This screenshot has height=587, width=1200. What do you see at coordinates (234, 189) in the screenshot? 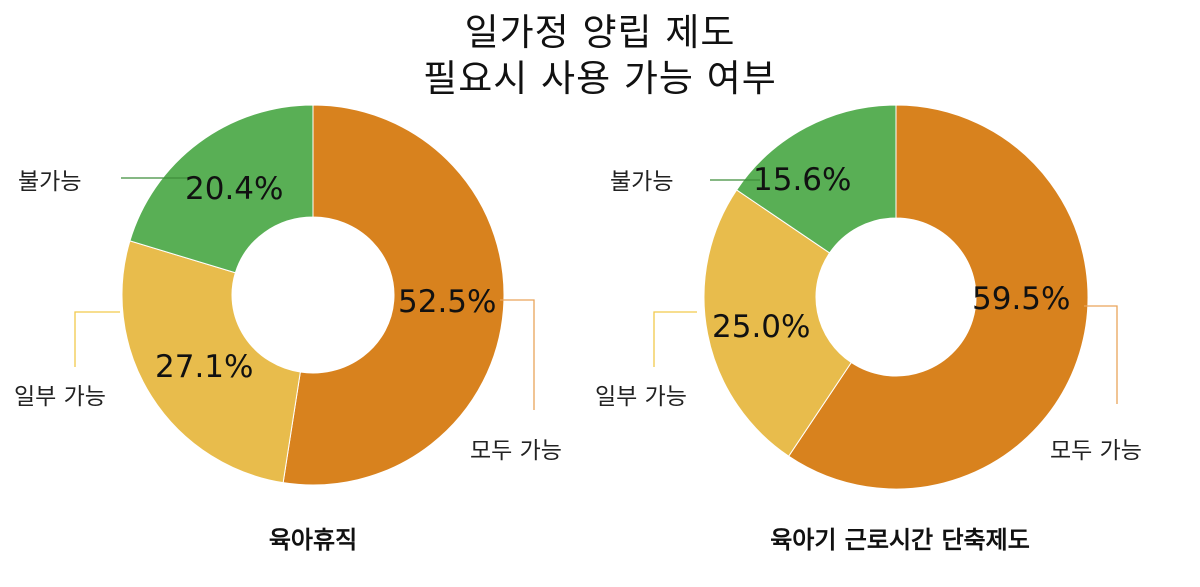
I see `value-label-impossible: 20.4%` at bounding box center [234, 189].